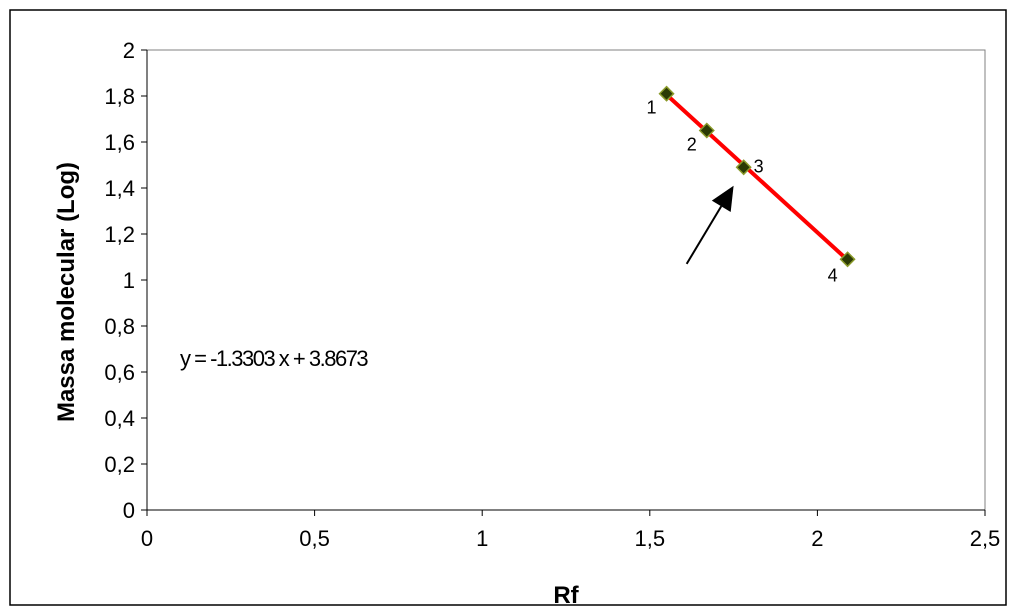 Image resolution: width=1016 pixels, height=610 pixels. Describe the element at coordinates (129, 50) in the screenshot. I see `y-tick-label: 2` at that location.